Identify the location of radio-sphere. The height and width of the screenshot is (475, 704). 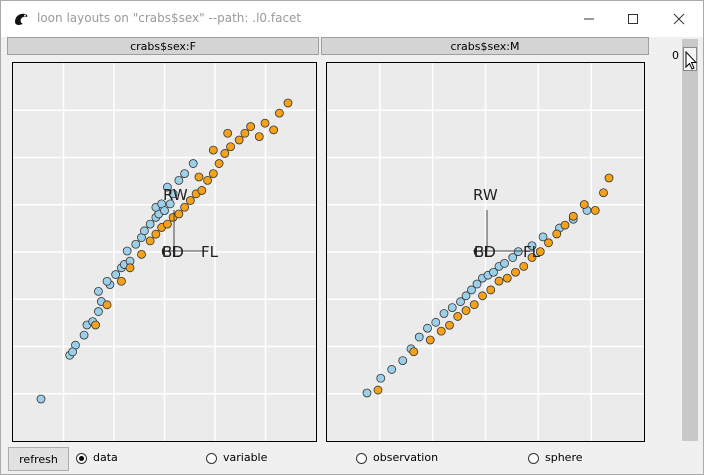
(533, 458).